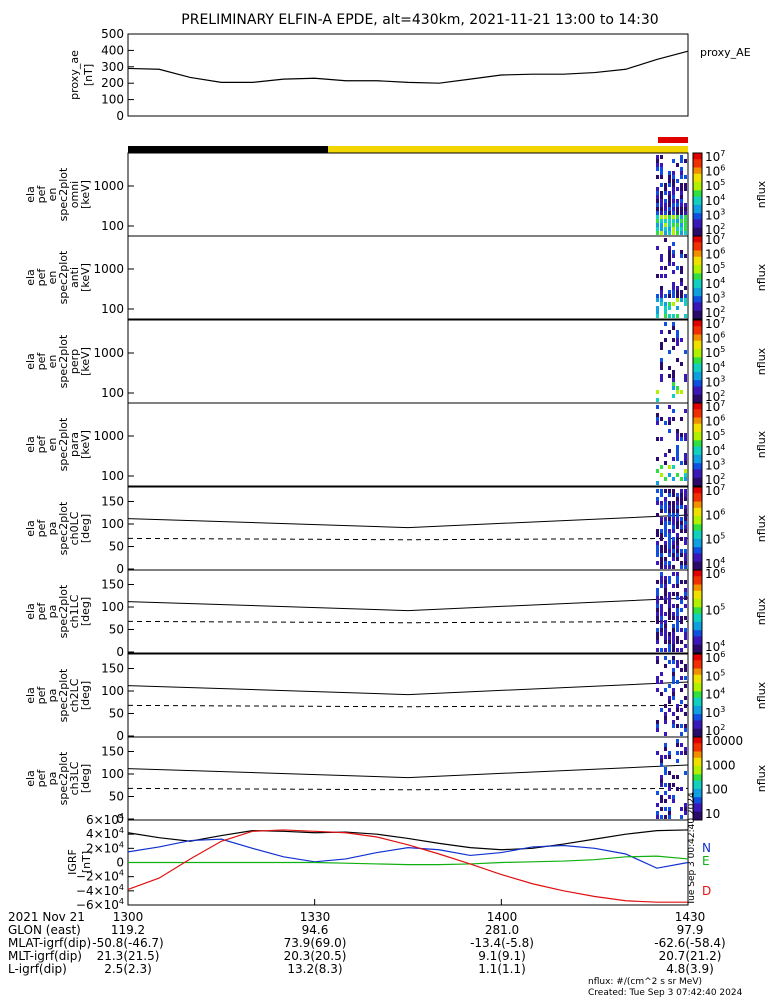 The height and width of the screenshot is (1000, 775). What do you see at coordinates (41, 361) in the screenshot?
I see `panel-ylabel: pef` at bounding box center [41, 361].